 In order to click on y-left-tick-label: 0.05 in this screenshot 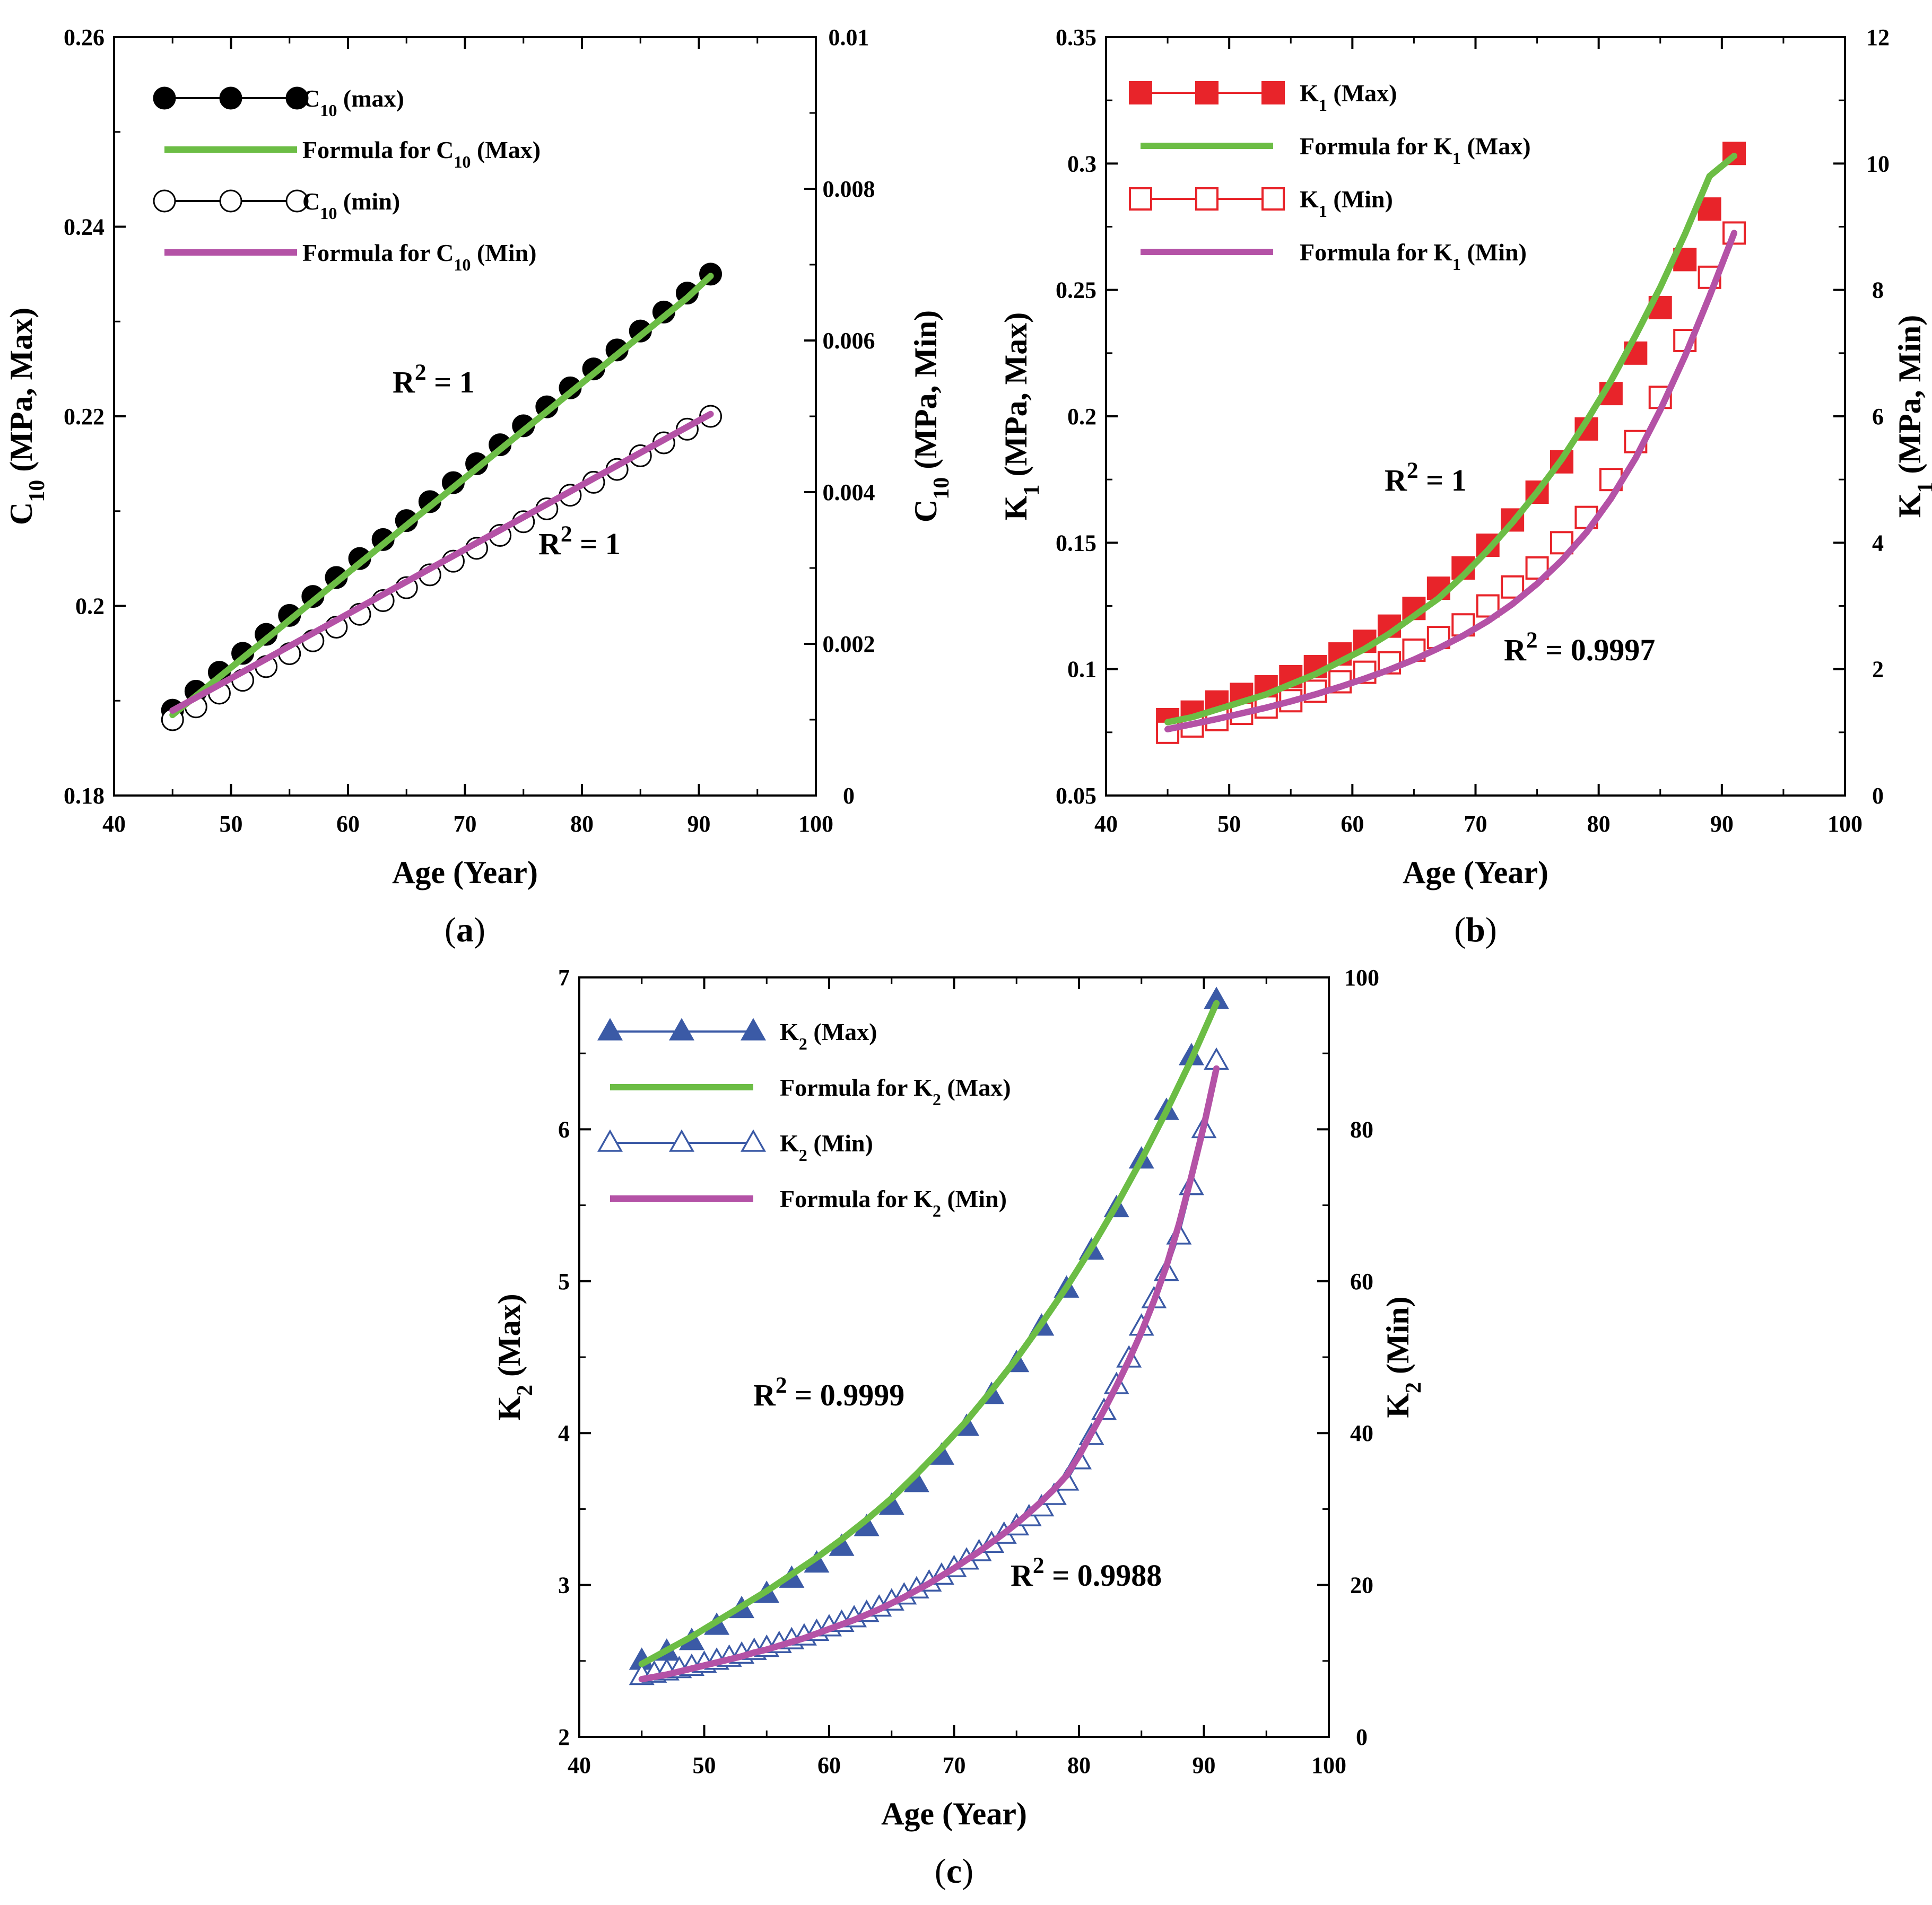, I will do `click(1076, 796)`.